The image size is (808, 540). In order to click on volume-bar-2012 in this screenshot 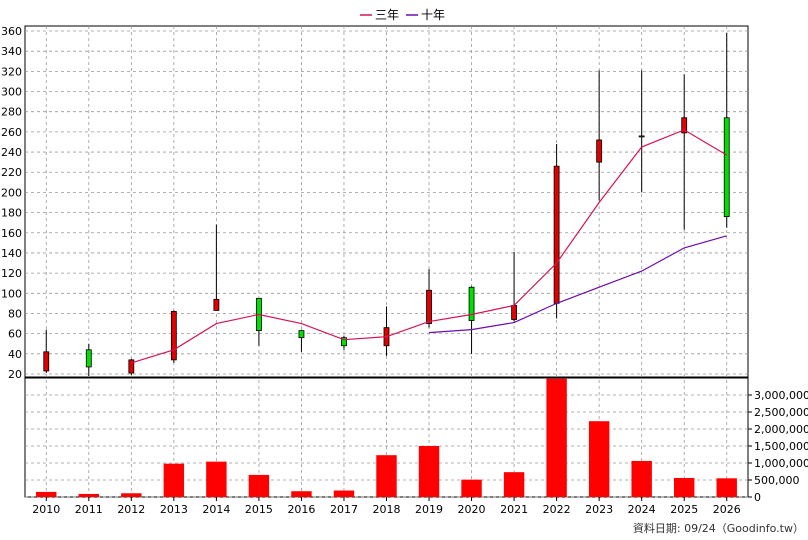, I will do `click(131, 495)`.